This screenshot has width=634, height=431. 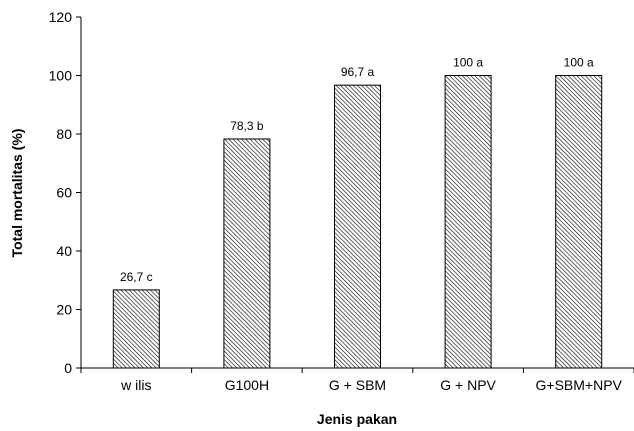 I want to click on y-axis-title: Total mortalitas (%), so click(x=17, y=193).